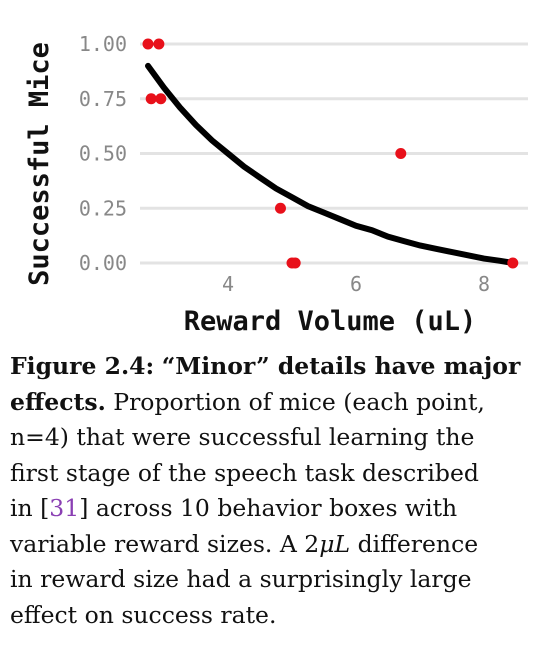 This screenshot has width=540, height=658. I want to click on caption-text: in [, so click(30, 508).